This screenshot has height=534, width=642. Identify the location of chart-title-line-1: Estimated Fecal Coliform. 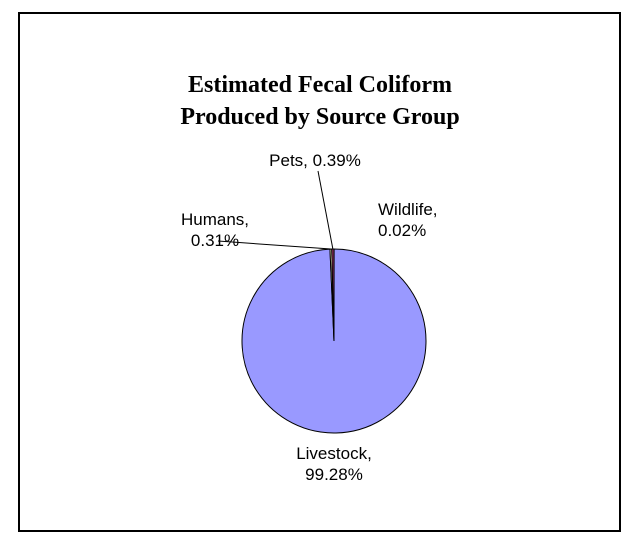
(320, 85).